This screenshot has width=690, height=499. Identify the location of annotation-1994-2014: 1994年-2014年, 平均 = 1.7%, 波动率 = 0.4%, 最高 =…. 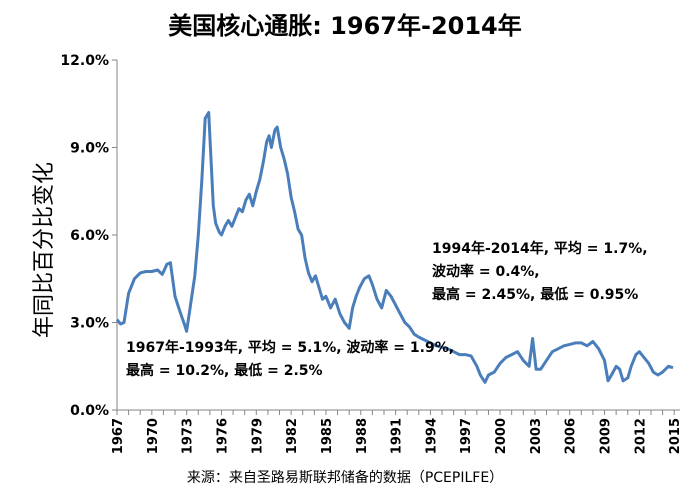
(540, 272).